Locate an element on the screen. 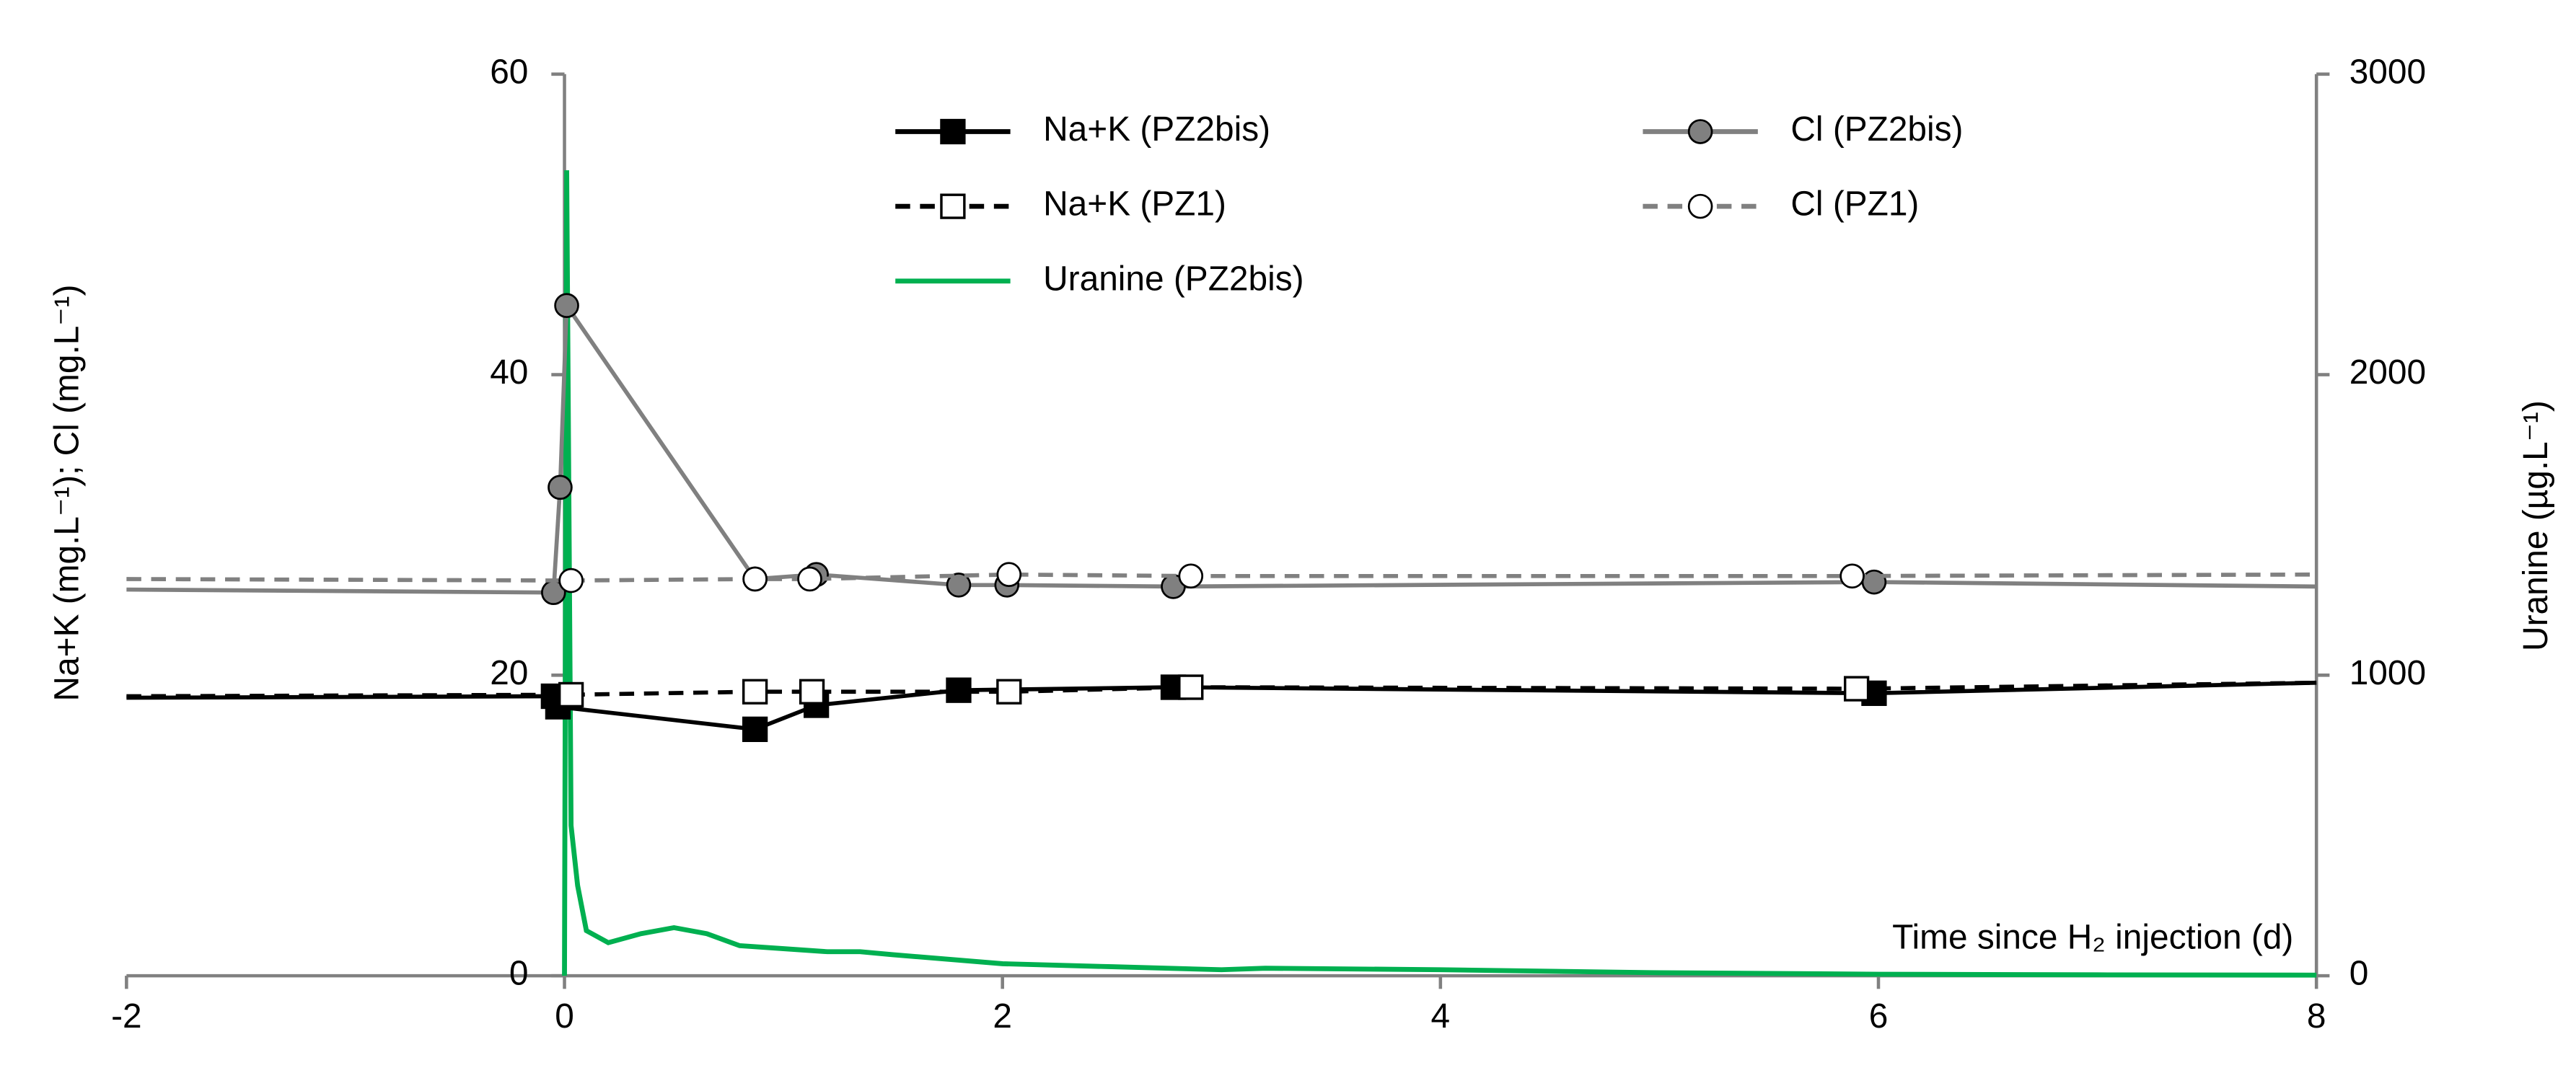 This screenshot has width=2576, height=1086. x-tick-label: 0 is located at coordinates (564, 1016).